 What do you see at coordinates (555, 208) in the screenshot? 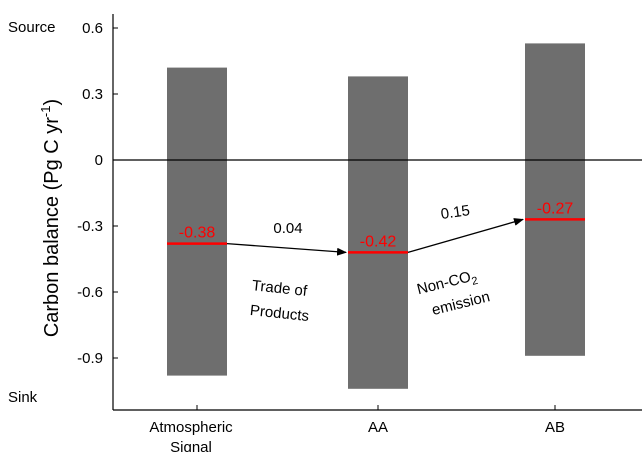
I see `value-label-2: -0.27` at bounding box center [555, 208].